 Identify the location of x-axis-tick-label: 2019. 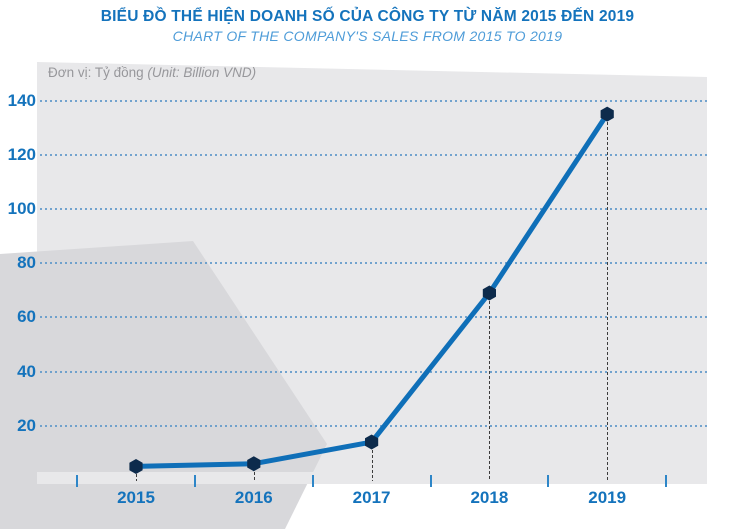
(607, 497).